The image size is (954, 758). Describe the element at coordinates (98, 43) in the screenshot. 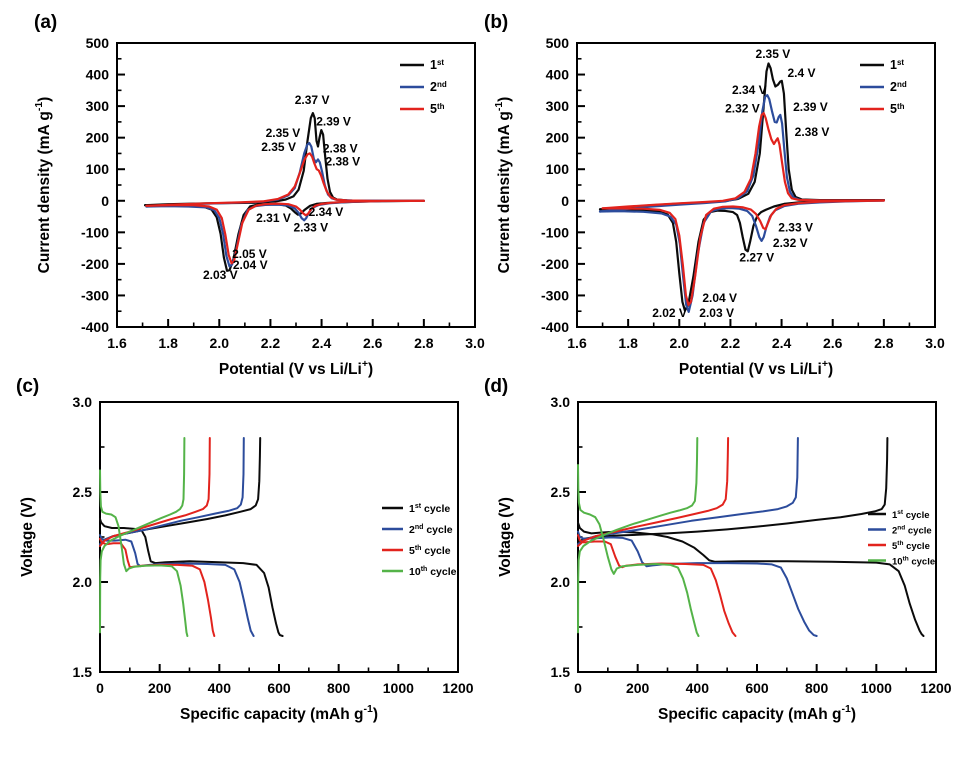

I see `svg-text: 500` at that location.